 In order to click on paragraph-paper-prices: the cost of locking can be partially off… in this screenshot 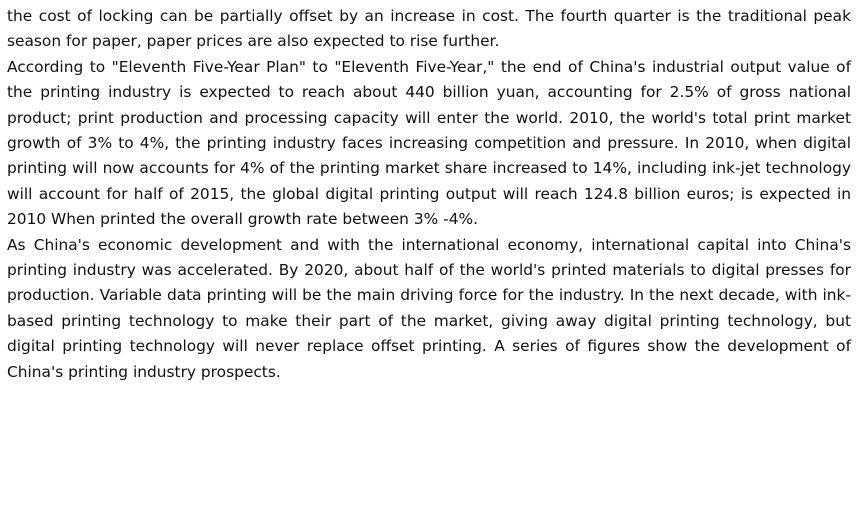, I will do `click(429, 29)`.